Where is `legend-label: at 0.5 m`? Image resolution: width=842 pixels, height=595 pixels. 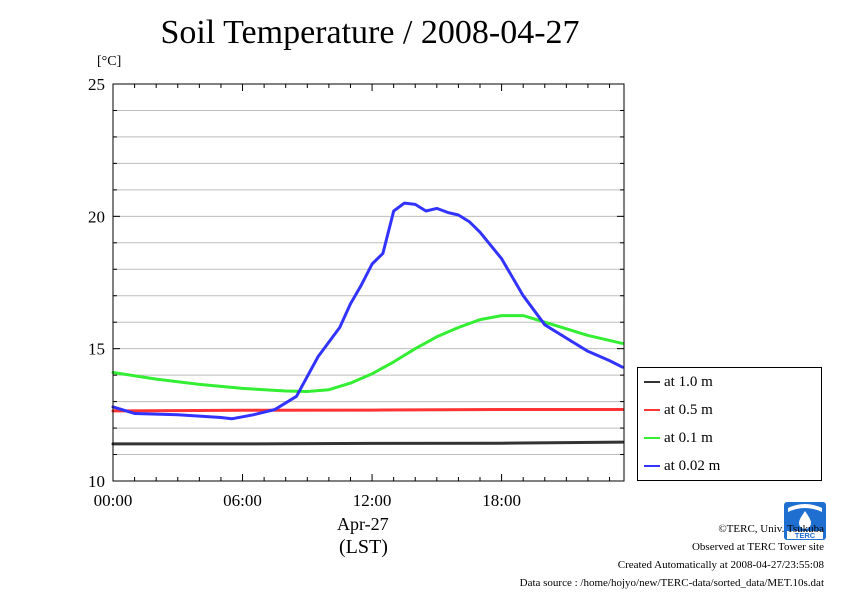 legend-label: at 0.5 m is located at coordinates (688, 409).